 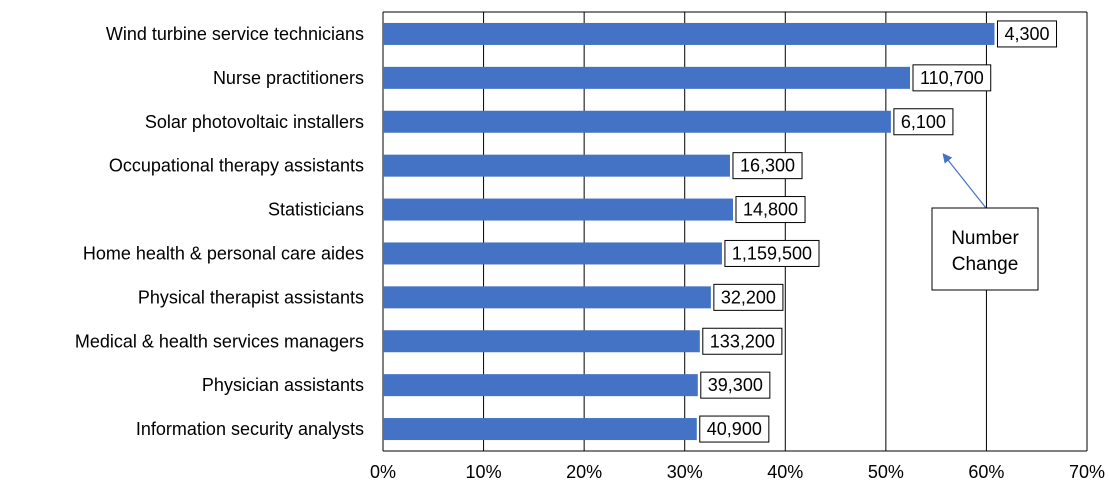 What do you see at coordinates (737, 472) in the screenshot?
I see `x-tick-labels: 0% 10% 20% 30% 40% 50% 60% 70%` at bounding box center [737, 472].